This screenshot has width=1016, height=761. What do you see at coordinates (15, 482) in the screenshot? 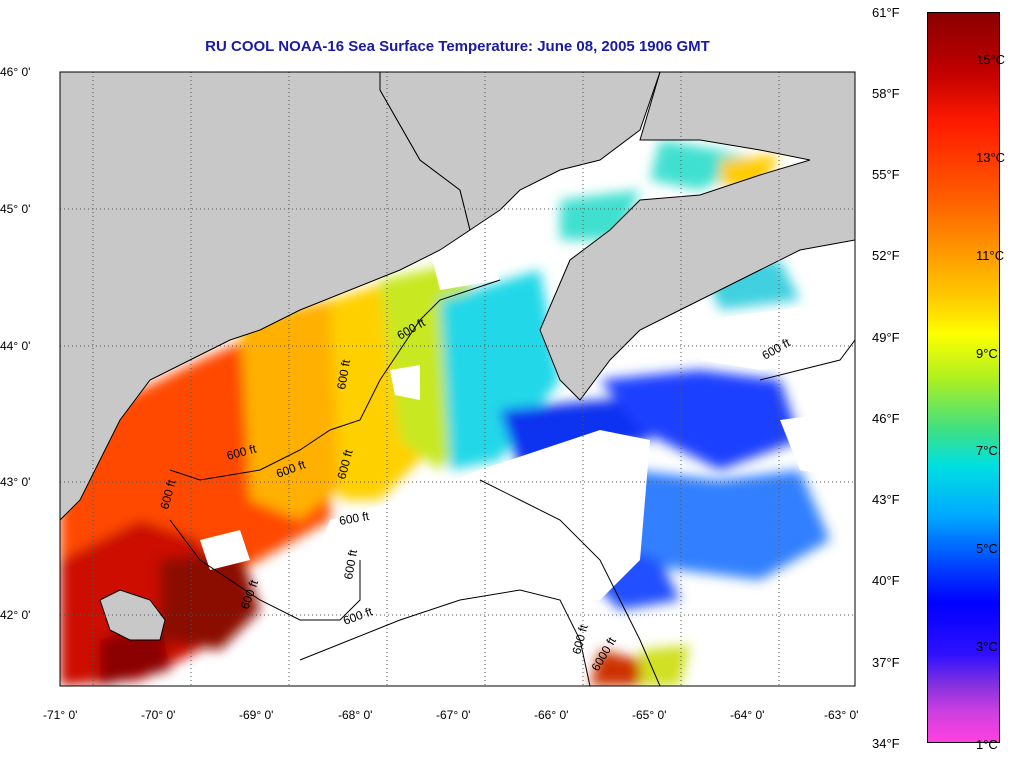
I see `lat-tick-label: 43° 0'` at bounding box center [15, 482].